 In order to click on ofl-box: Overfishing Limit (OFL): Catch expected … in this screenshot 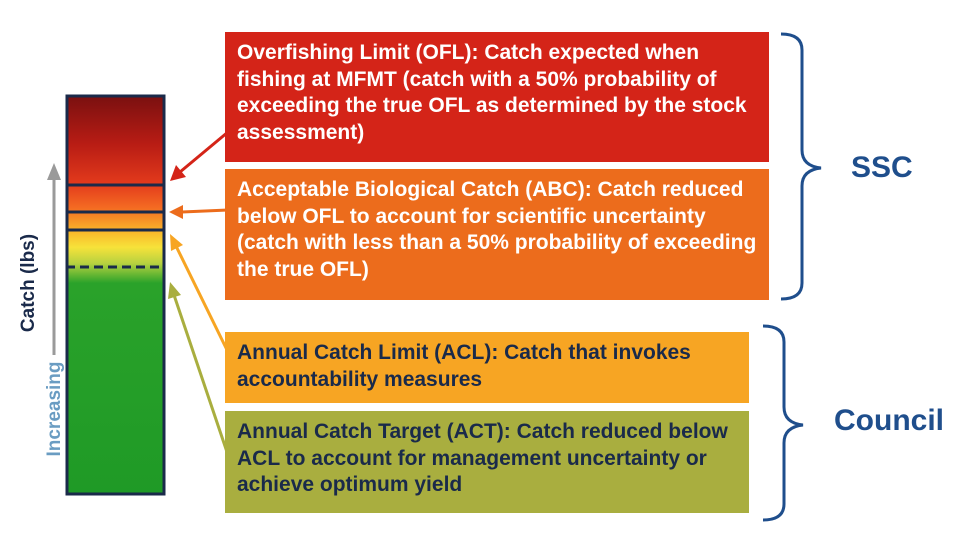, I will do `click(497, 97)`.